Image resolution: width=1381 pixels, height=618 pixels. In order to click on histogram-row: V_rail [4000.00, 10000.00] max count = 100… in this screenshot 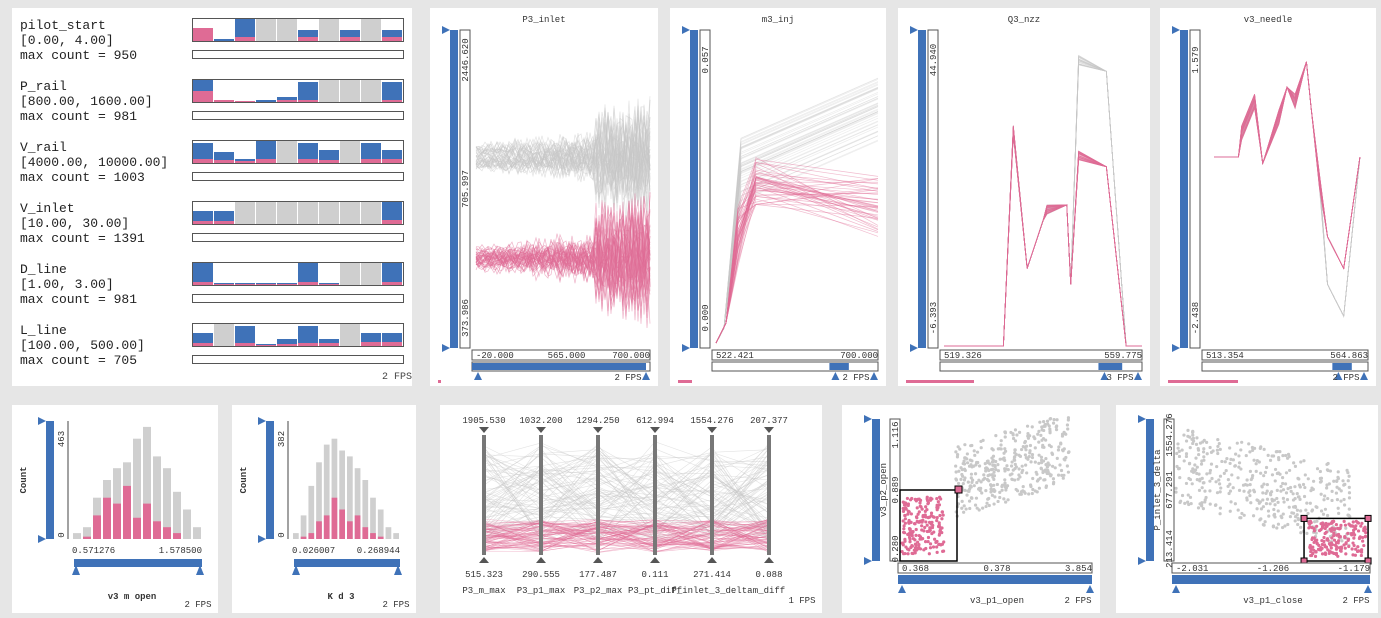, I will do `click(212, 170)`.